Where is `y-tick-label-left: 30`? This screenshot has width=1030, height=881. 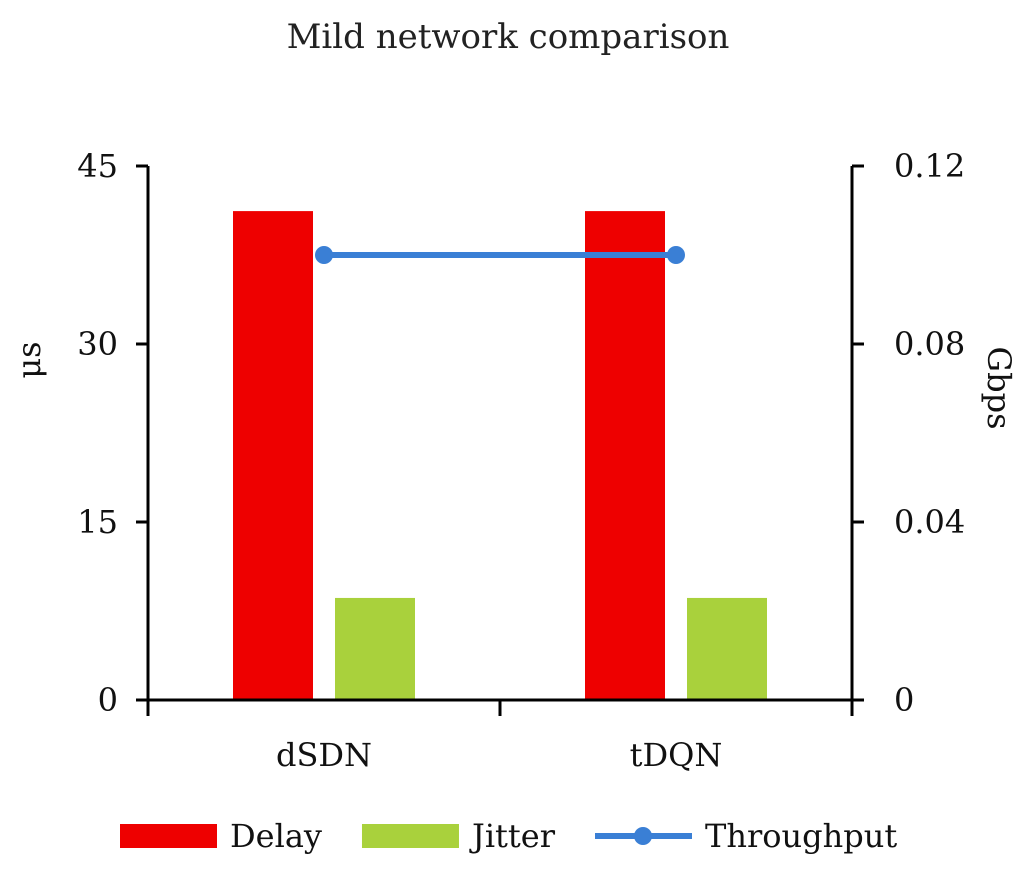 y-tick-label-left: 30 is located at coordinates (97, 344).